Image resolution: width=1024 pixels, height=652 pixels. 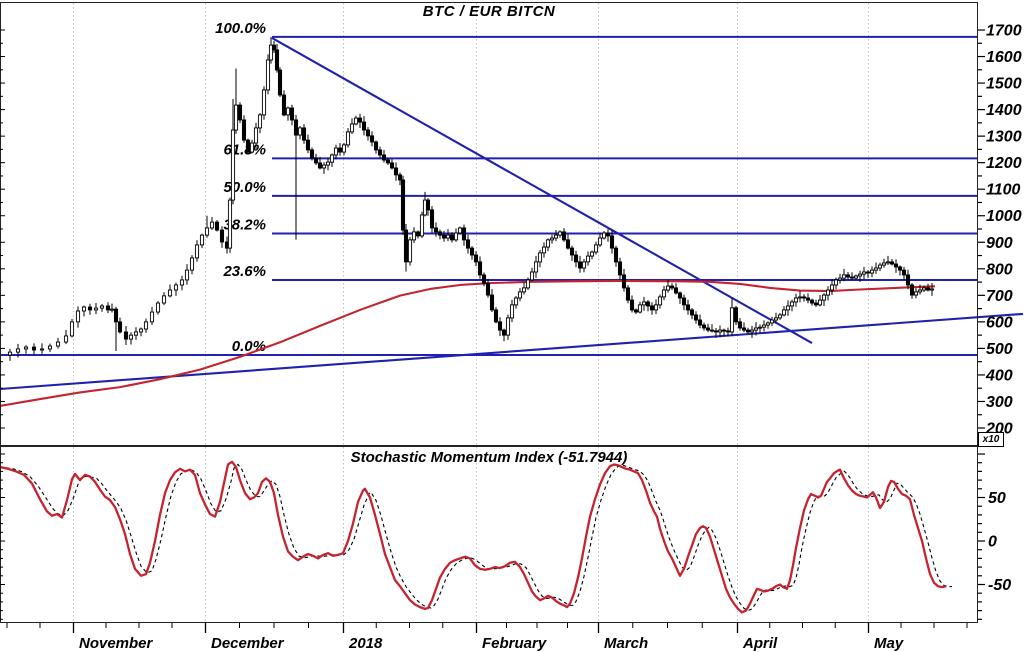 What do you see at coordinates (992, 542) in the screenshot?
I see `smi-axis-label: 0` at bounding box center [992, 542].